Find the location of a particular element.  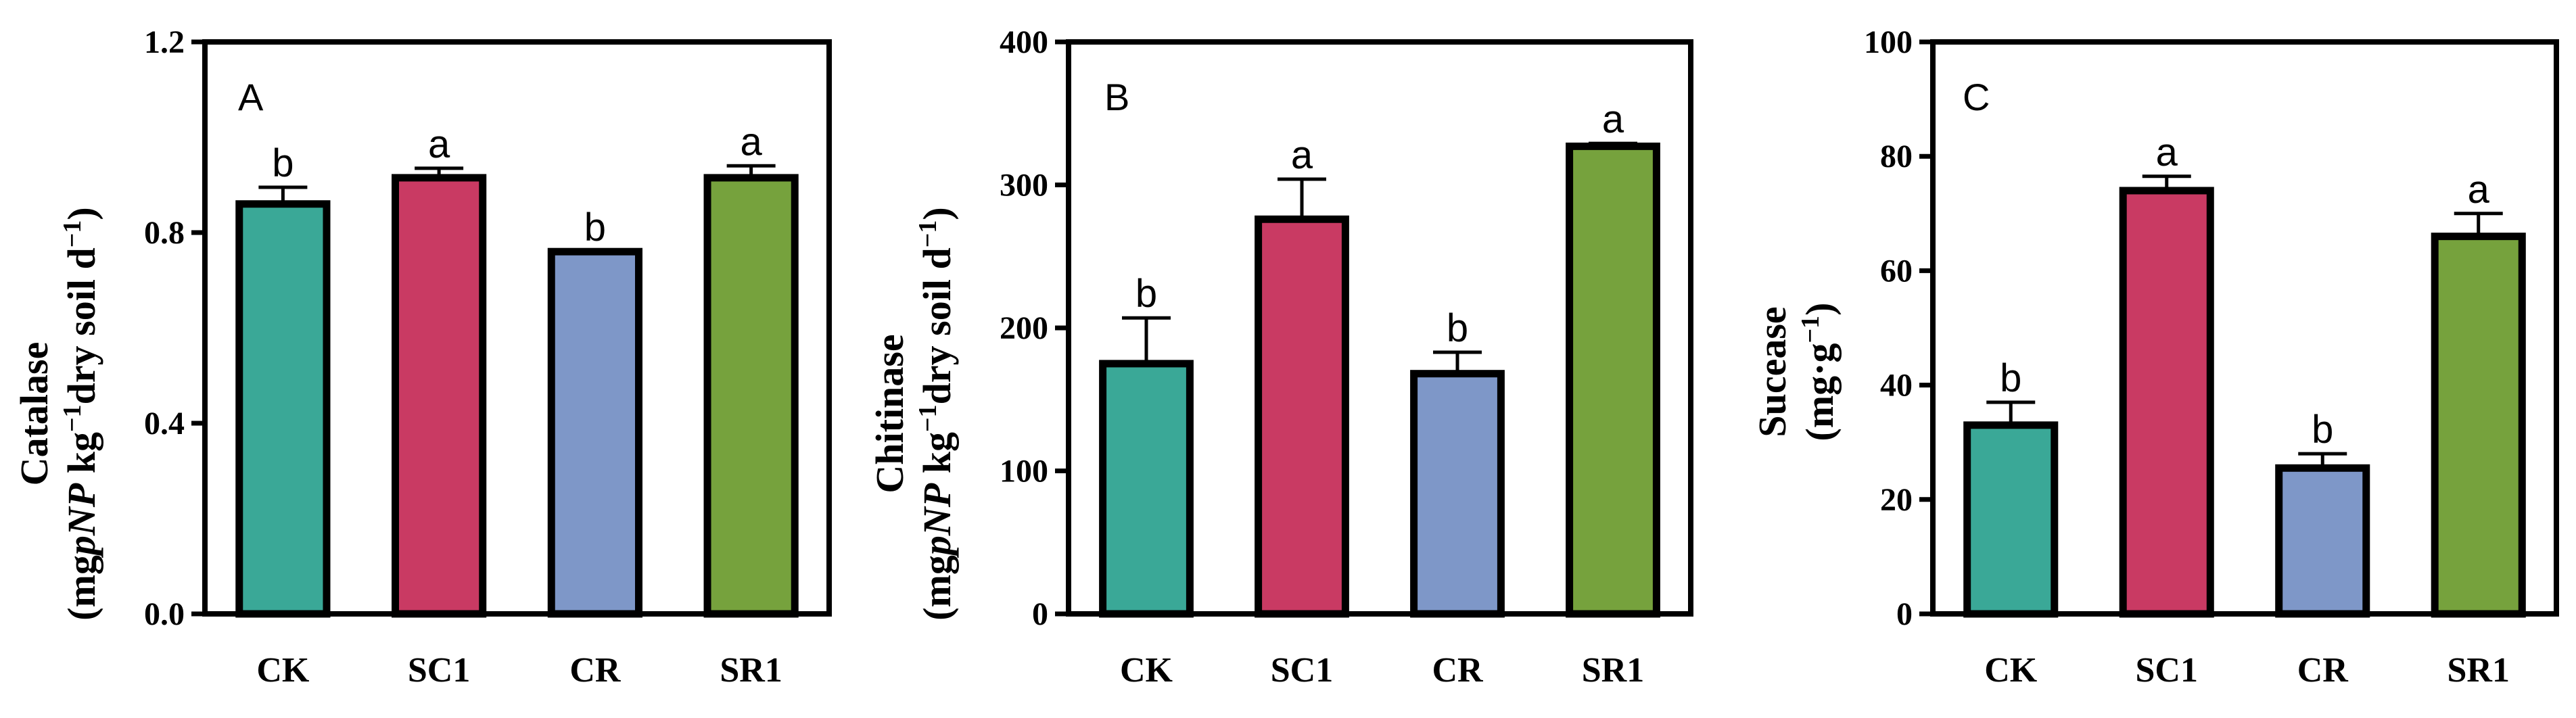

panel-c-ylabel-line1: Sucease is located at coordinates (1772, 372).